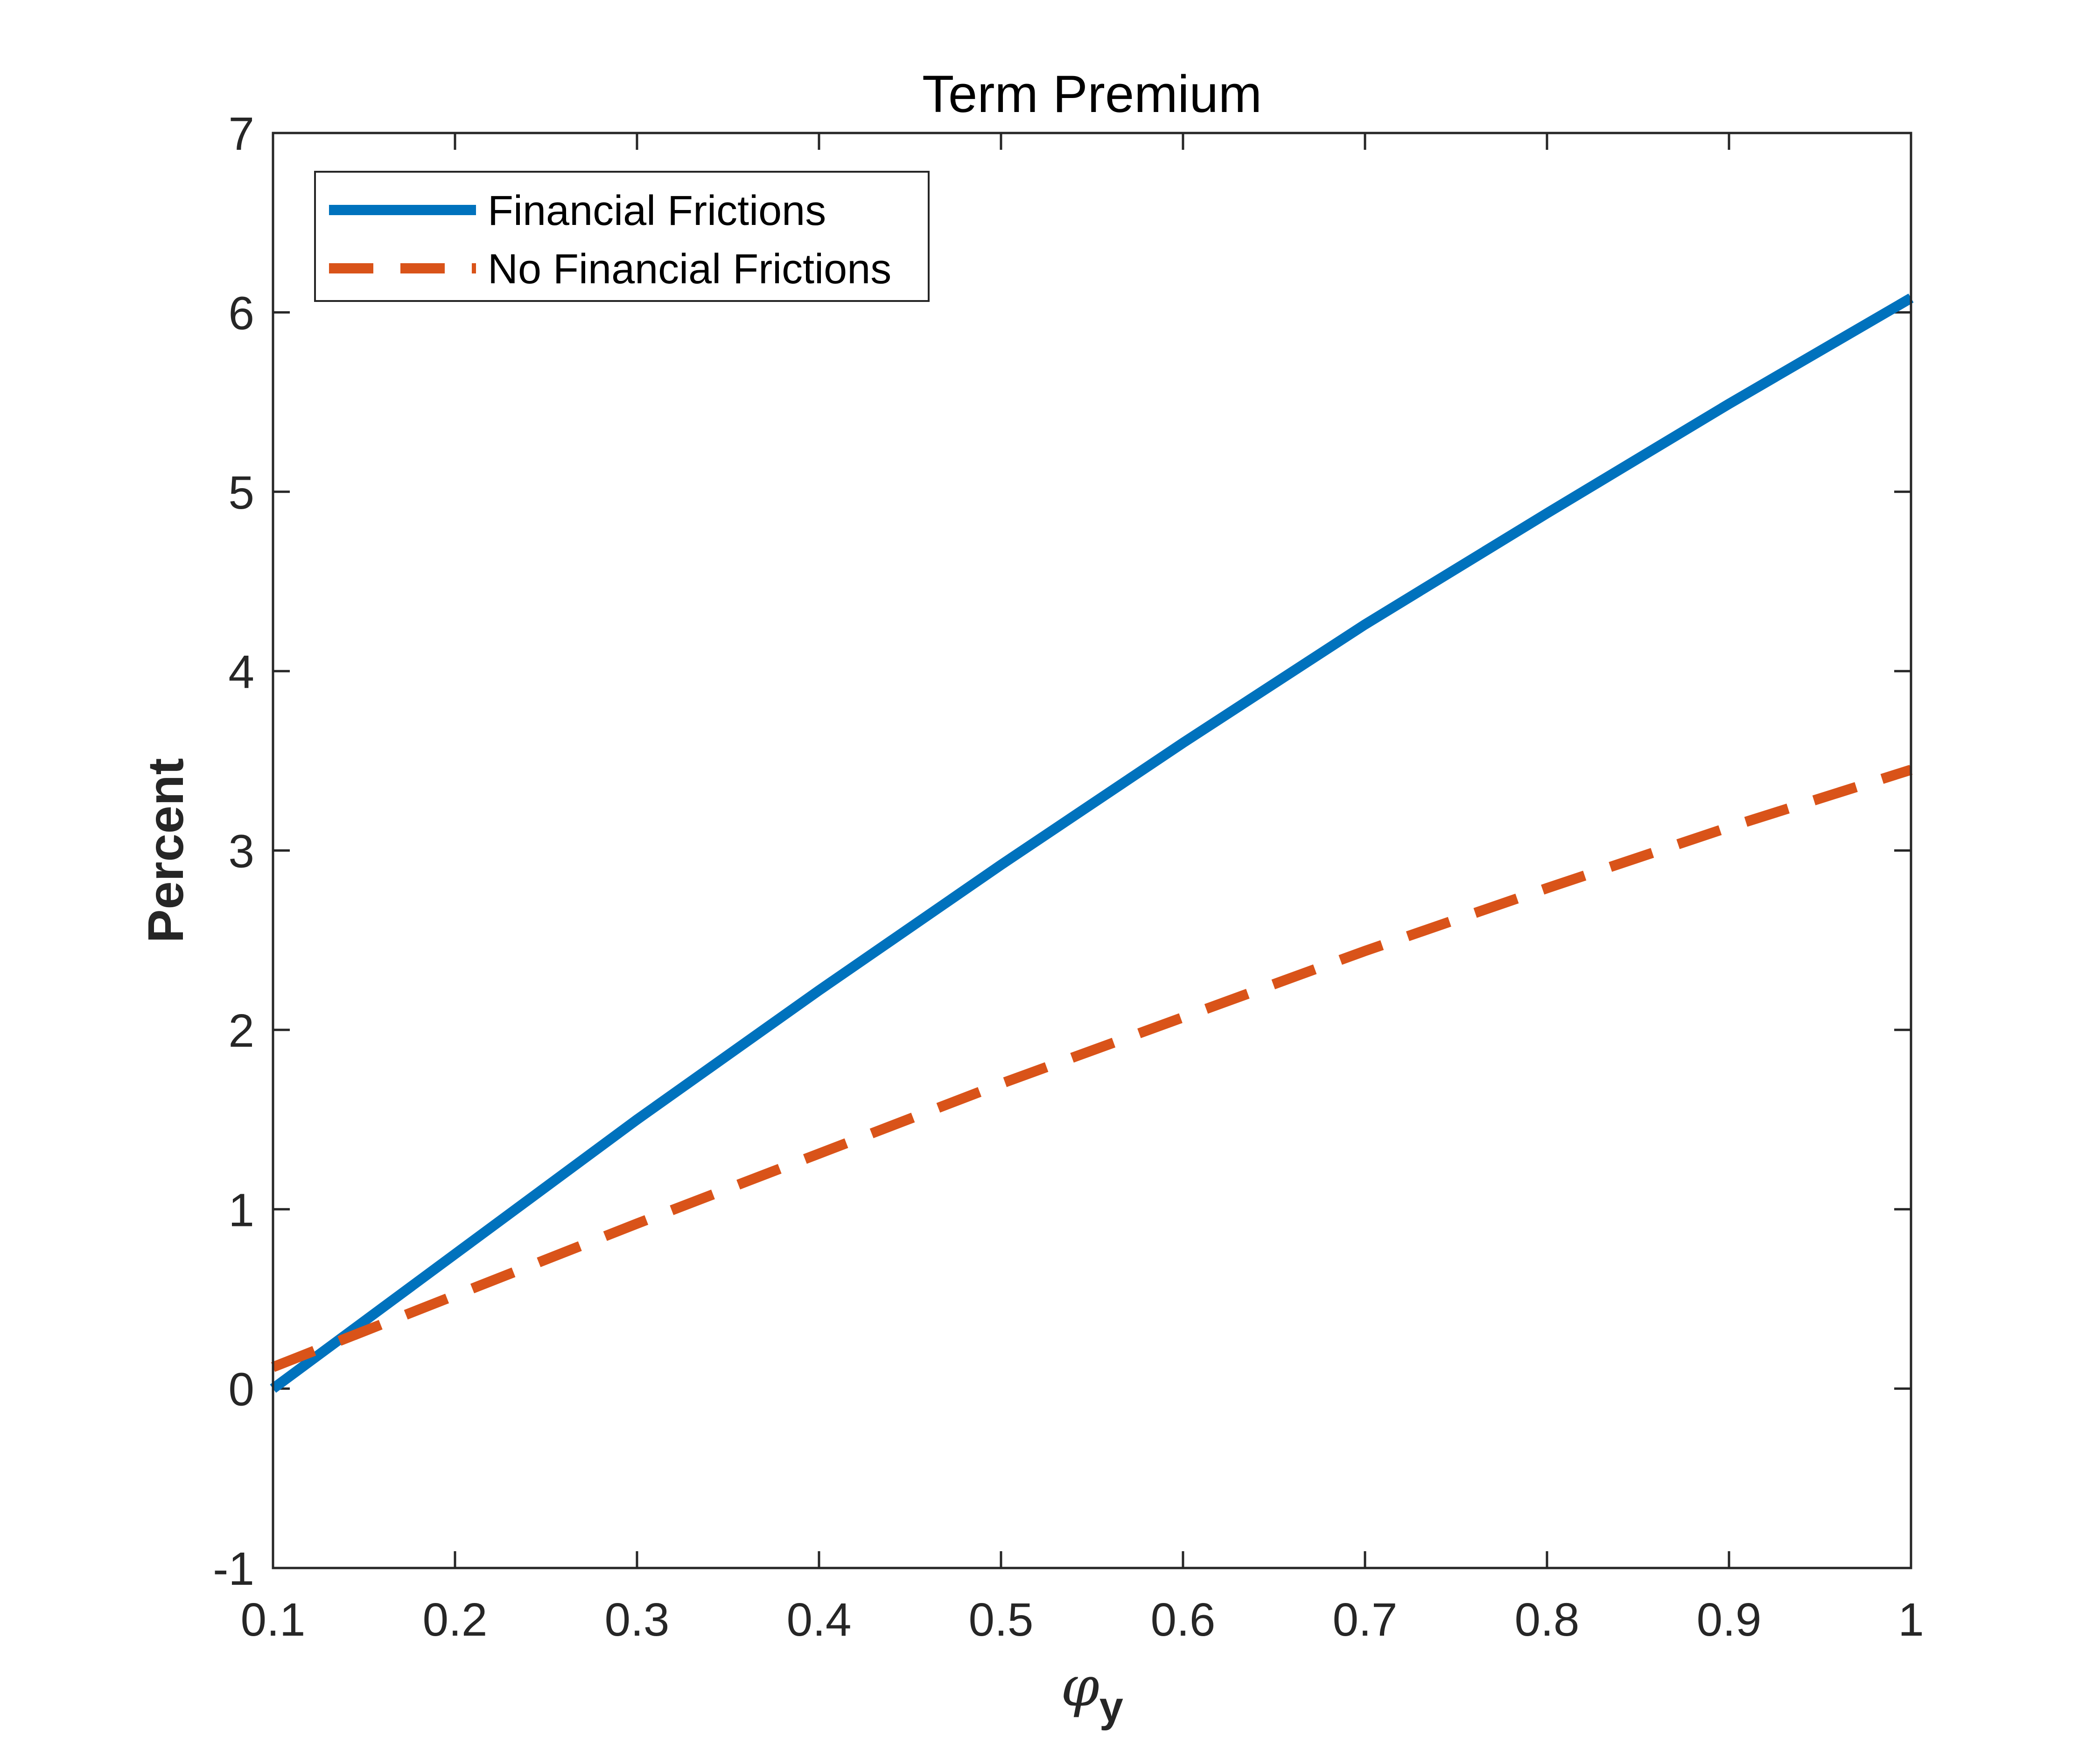  Describe the element at coordinates (241, 1031) in the screenshot. I see `y-tick-label: 2` at that location.